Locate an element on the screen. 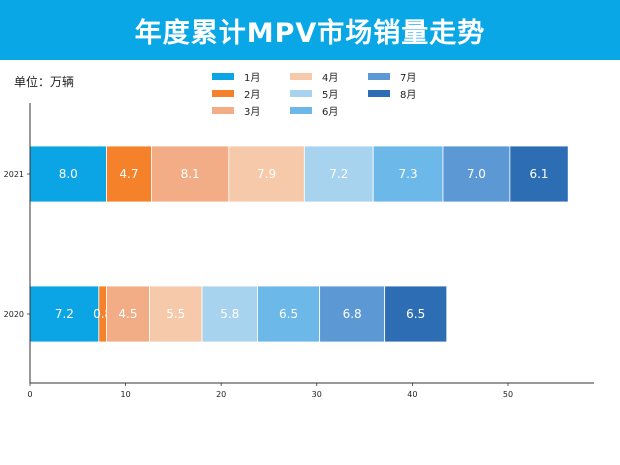 This screenshot has width=620, height=465. data-label-2021-5: 7.2 is located at coordinates (338, 174).